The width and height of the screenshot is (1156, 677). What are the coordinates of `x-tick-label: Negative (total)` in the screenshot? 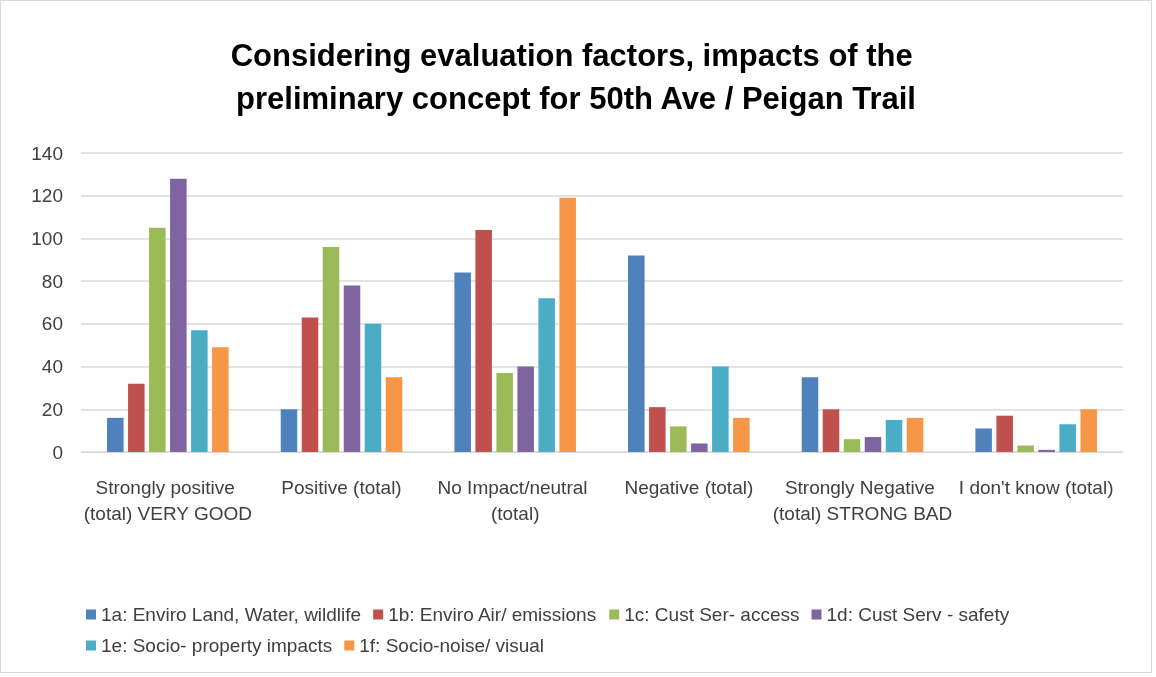 It's located at (689, 487).